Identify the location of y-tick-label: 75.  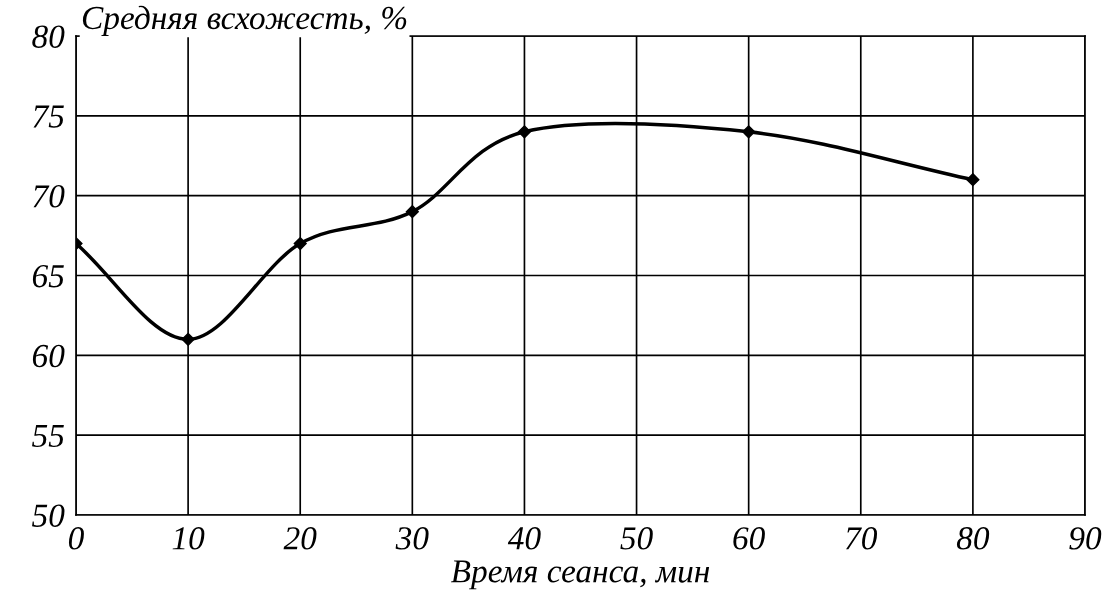
(48, 116).